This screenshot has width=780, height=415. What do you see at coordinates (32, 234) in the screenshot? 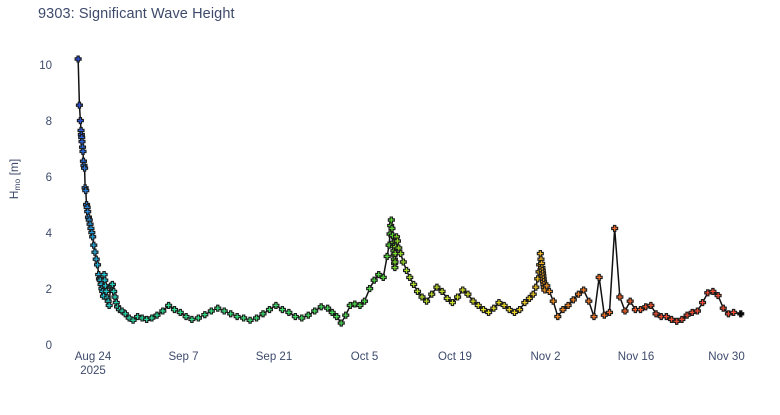
I see `y-tick: 4` at bounding box center [32, 234].